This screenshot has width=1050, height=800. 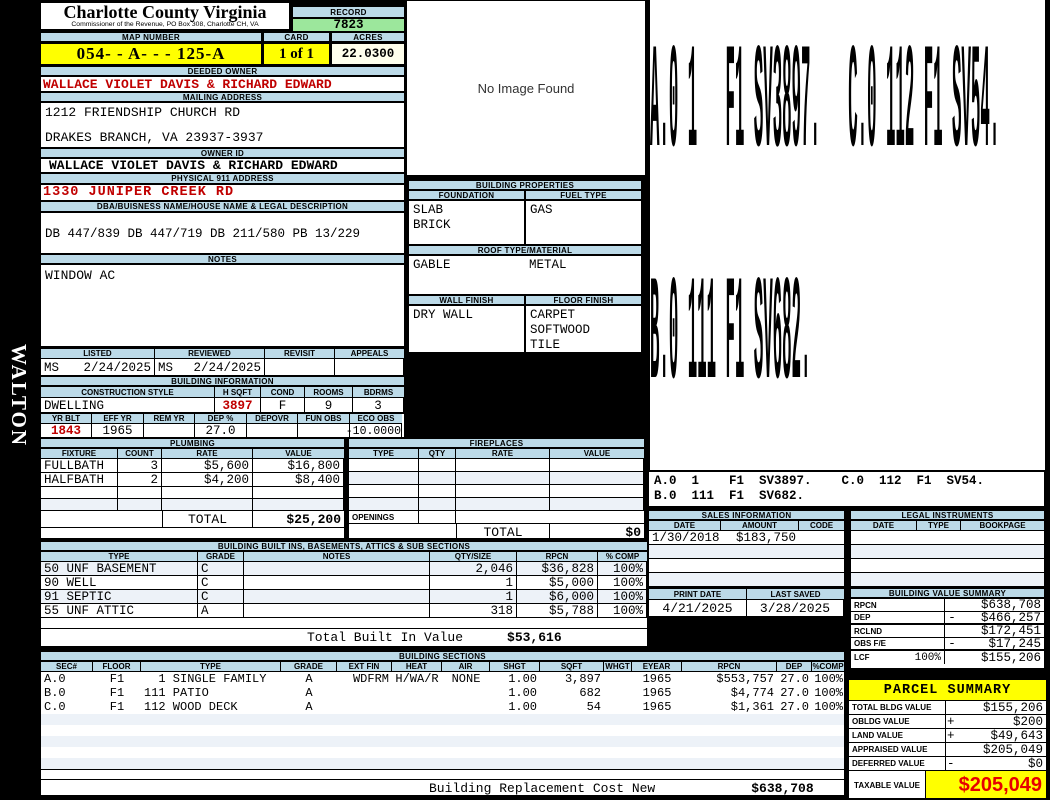 What do you see at coordinates (55, 707) in the screenshot?
I see `sec-cell: C.0` at bounding box center [55, 707].